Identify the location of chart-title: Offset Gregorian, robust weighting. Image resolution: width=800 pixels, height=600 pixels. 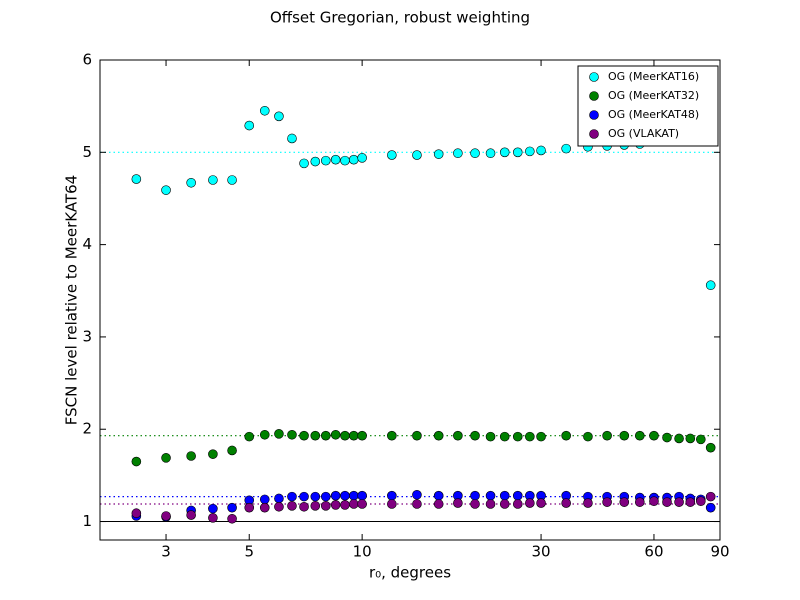
(400, 18).